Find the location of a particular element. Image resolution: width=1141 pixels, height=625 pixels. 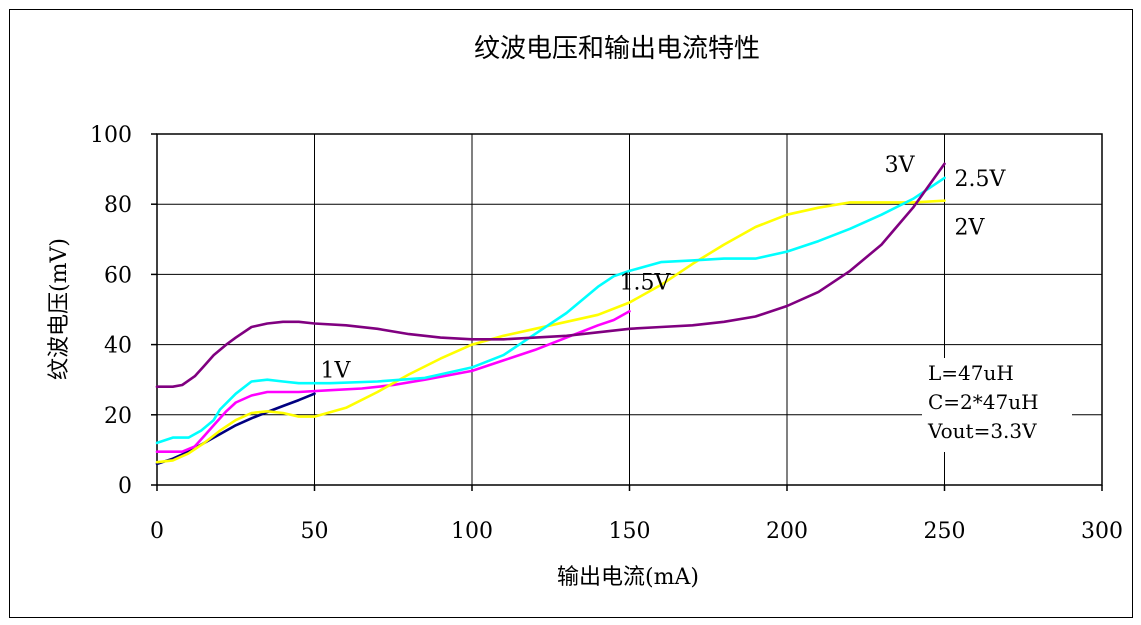

x-tick-label: 250 is located at coordinates (945, 531).